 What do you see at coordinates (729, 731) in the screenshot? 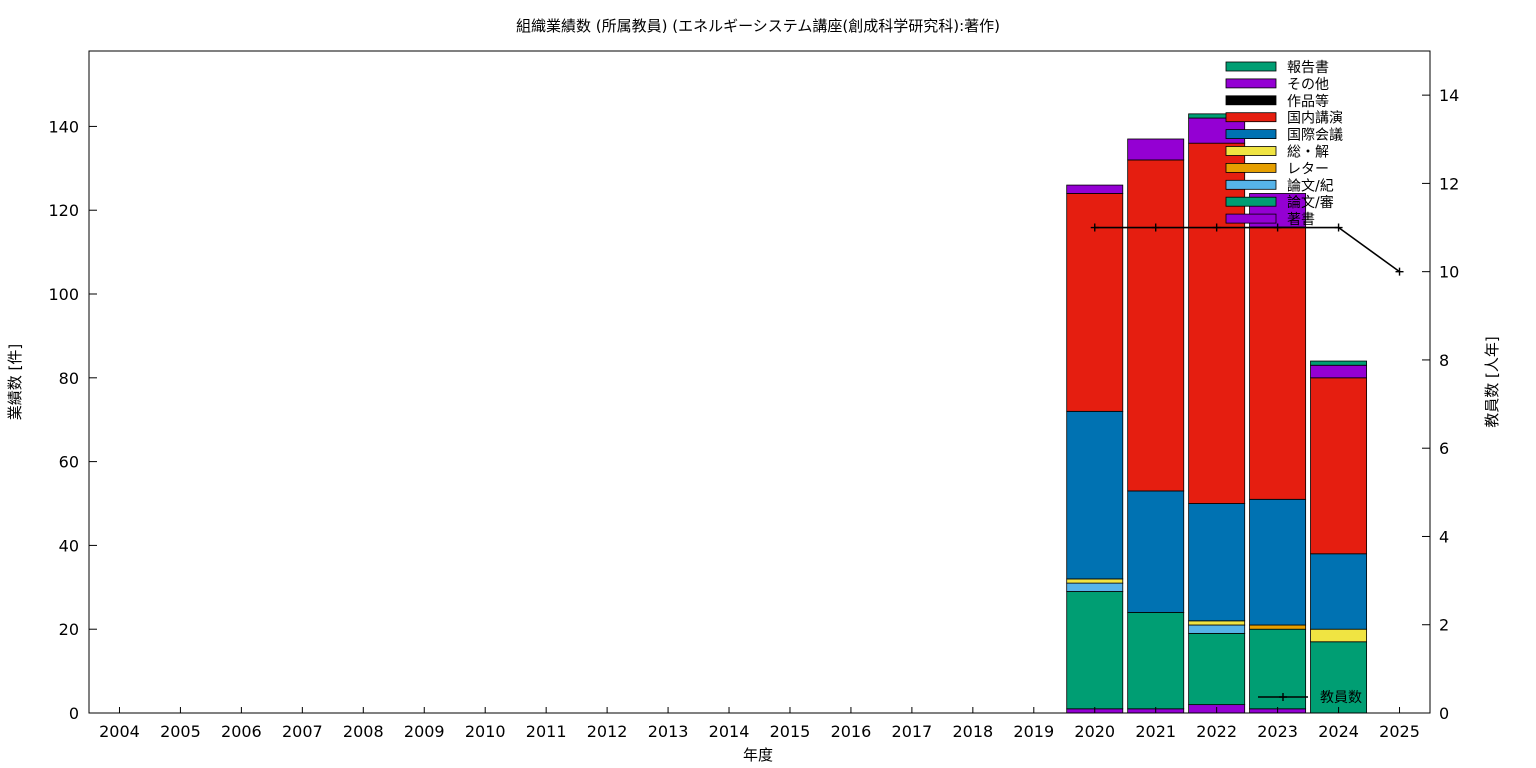
I see `x-tick-label-2014: 2014` at bounding box center [729, 731].